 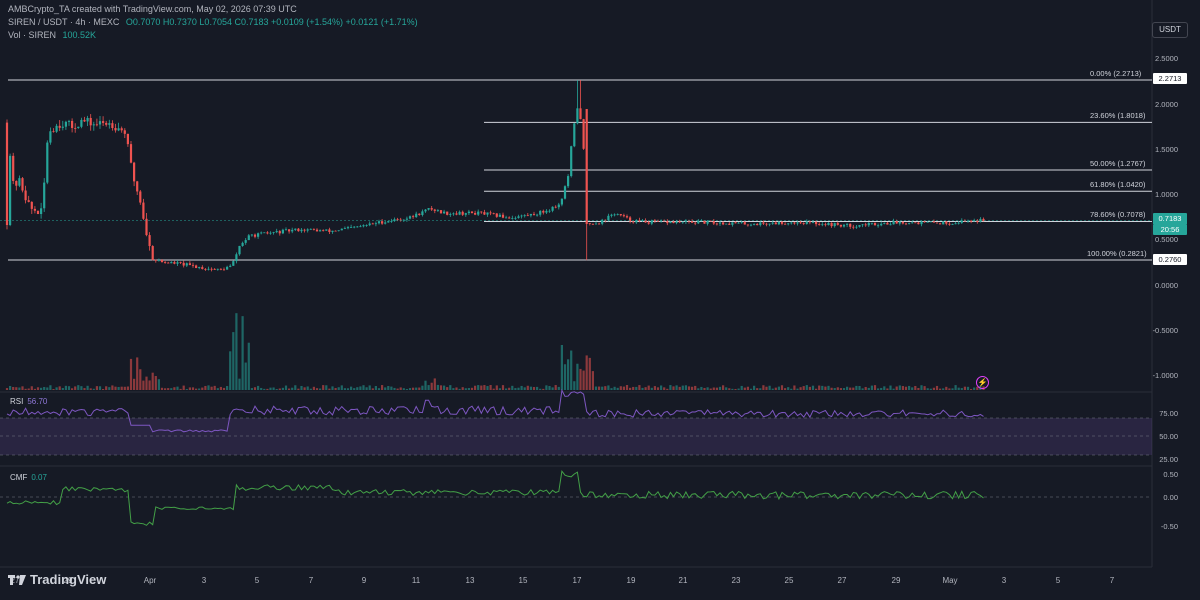 I want to click on rsi-band, so click(x=576, y=436).